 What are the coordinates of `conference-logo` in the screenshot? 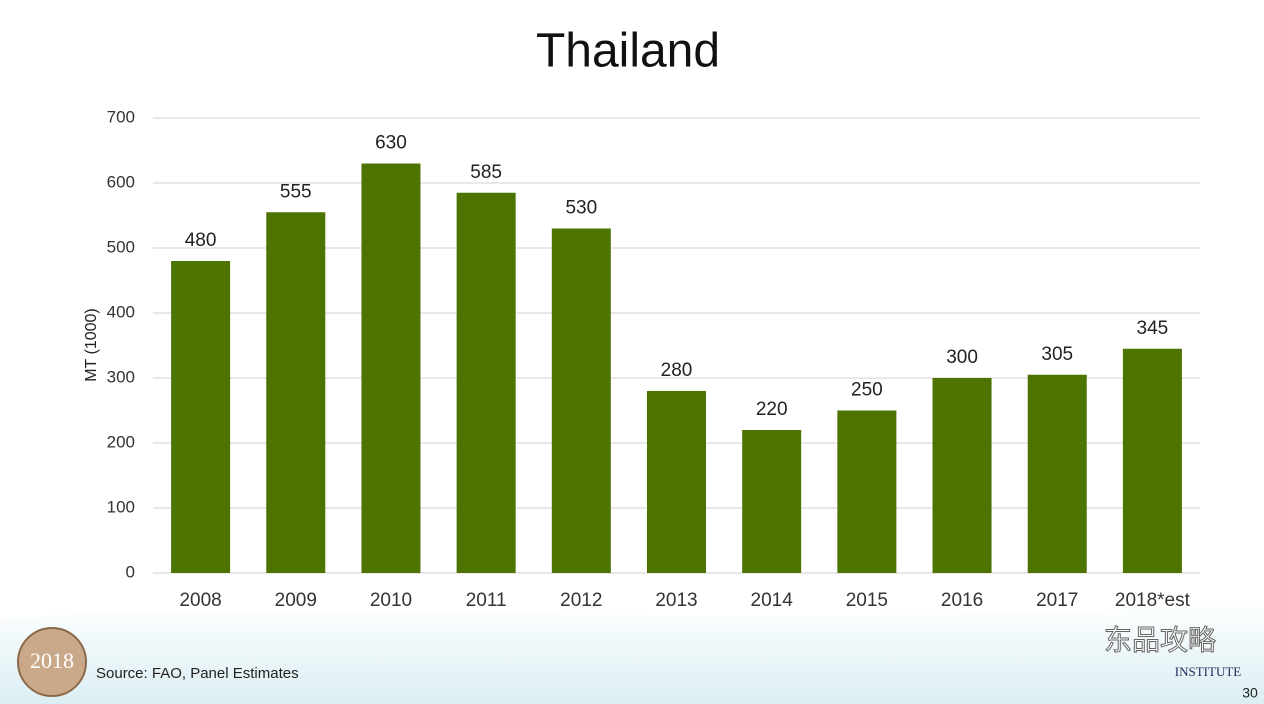 It's located at (52, 662).